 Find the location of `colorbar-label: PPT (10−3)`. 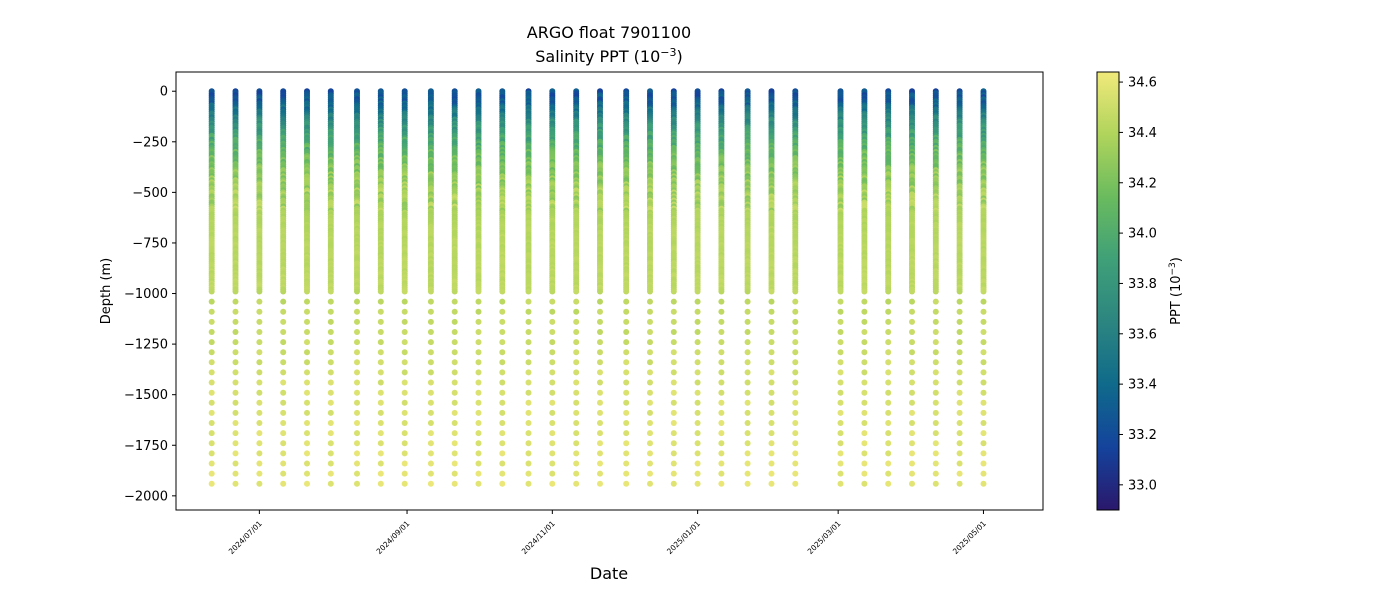

colorbar-label: PPT (10−3) is located at coordinates (1176, 291).